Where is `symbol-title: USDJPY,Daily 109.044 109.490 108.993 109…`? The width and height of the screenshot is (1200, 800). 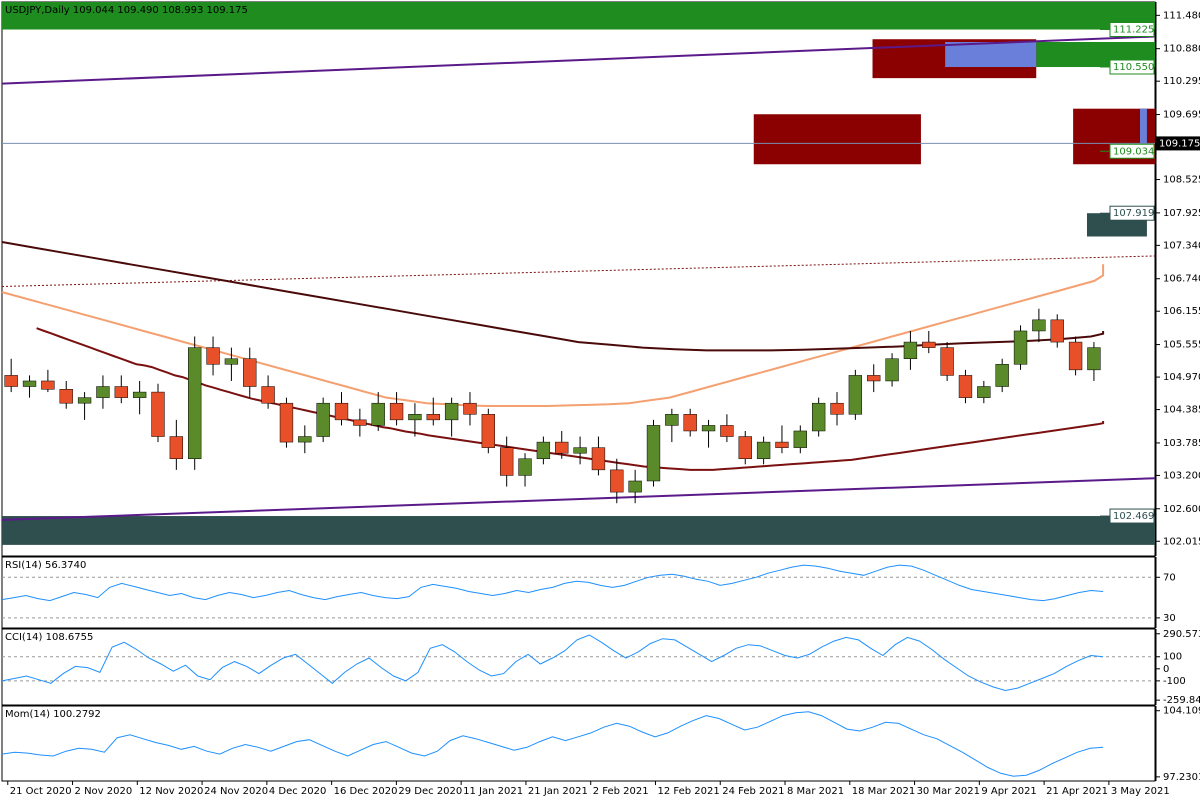
symbol-title: USDJPY,Daily 109.044 109.490 108.993 109… is located at coordinates (126, 10).